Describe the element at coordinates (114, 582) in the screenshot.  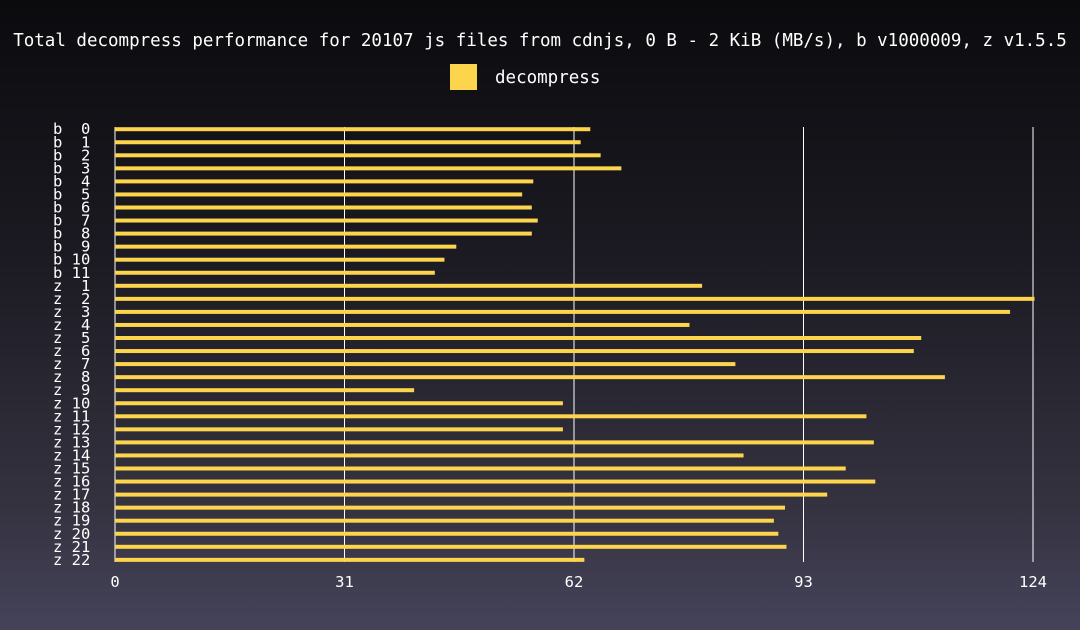
I see `x-tick-label: 0` at that location.